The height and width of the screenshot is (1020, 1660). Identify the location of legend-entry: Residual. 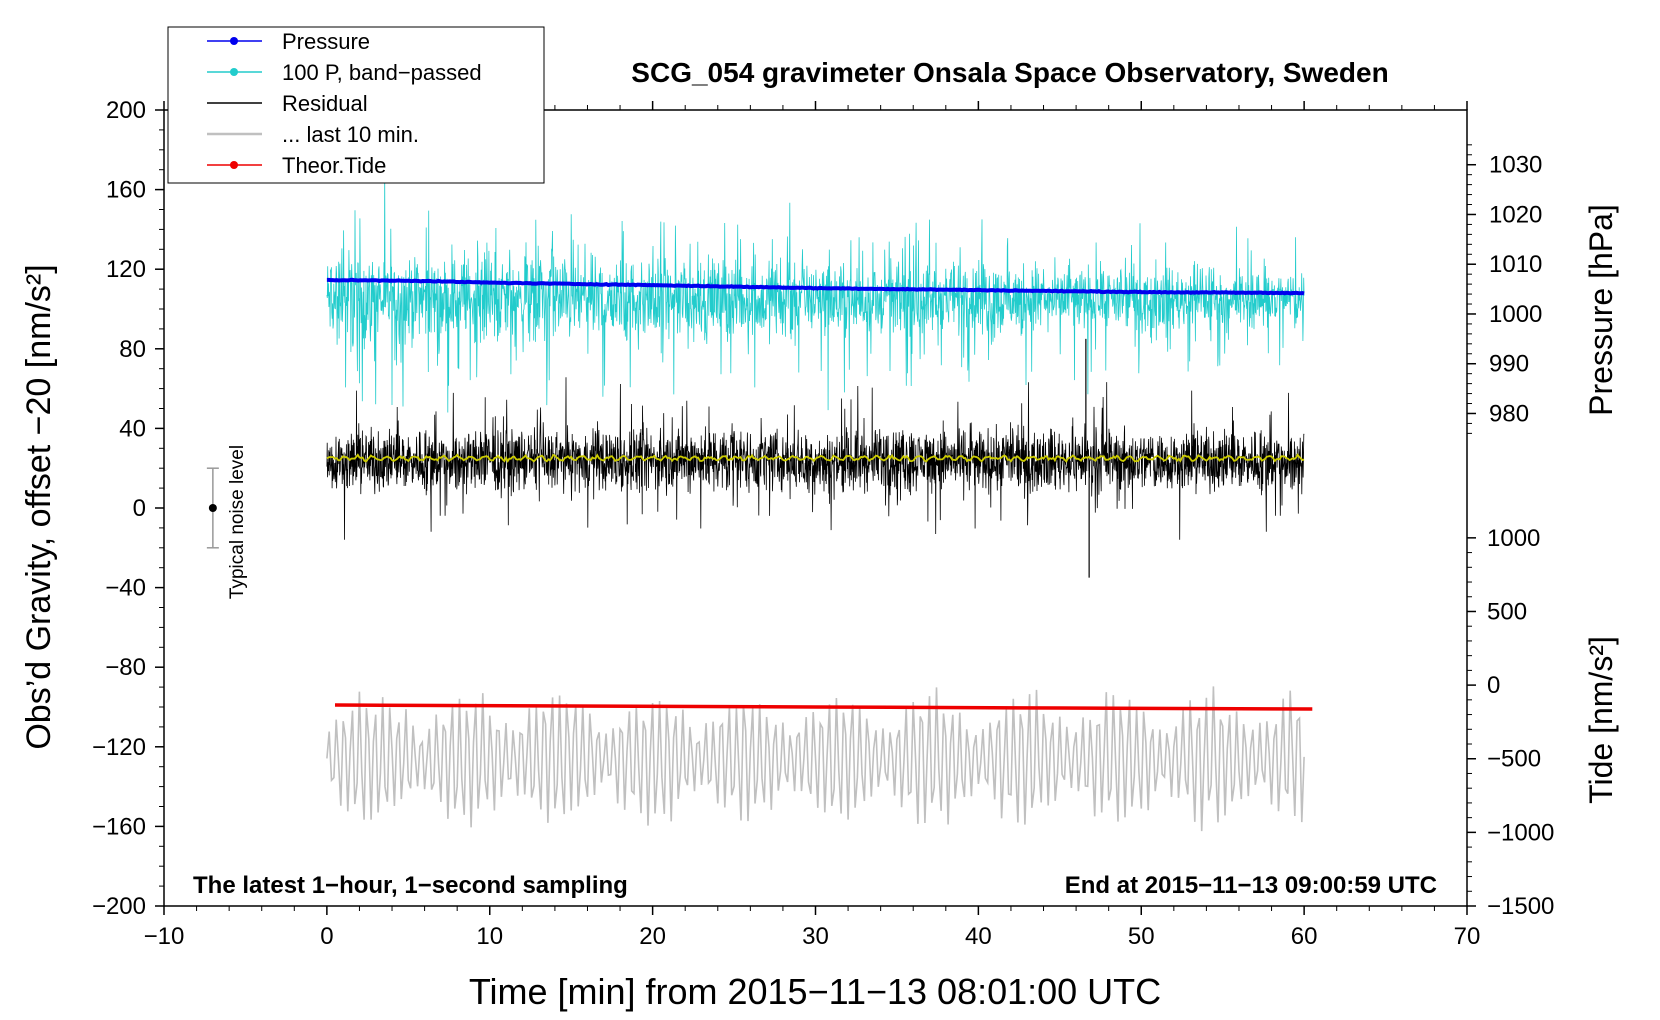
(287, 103).